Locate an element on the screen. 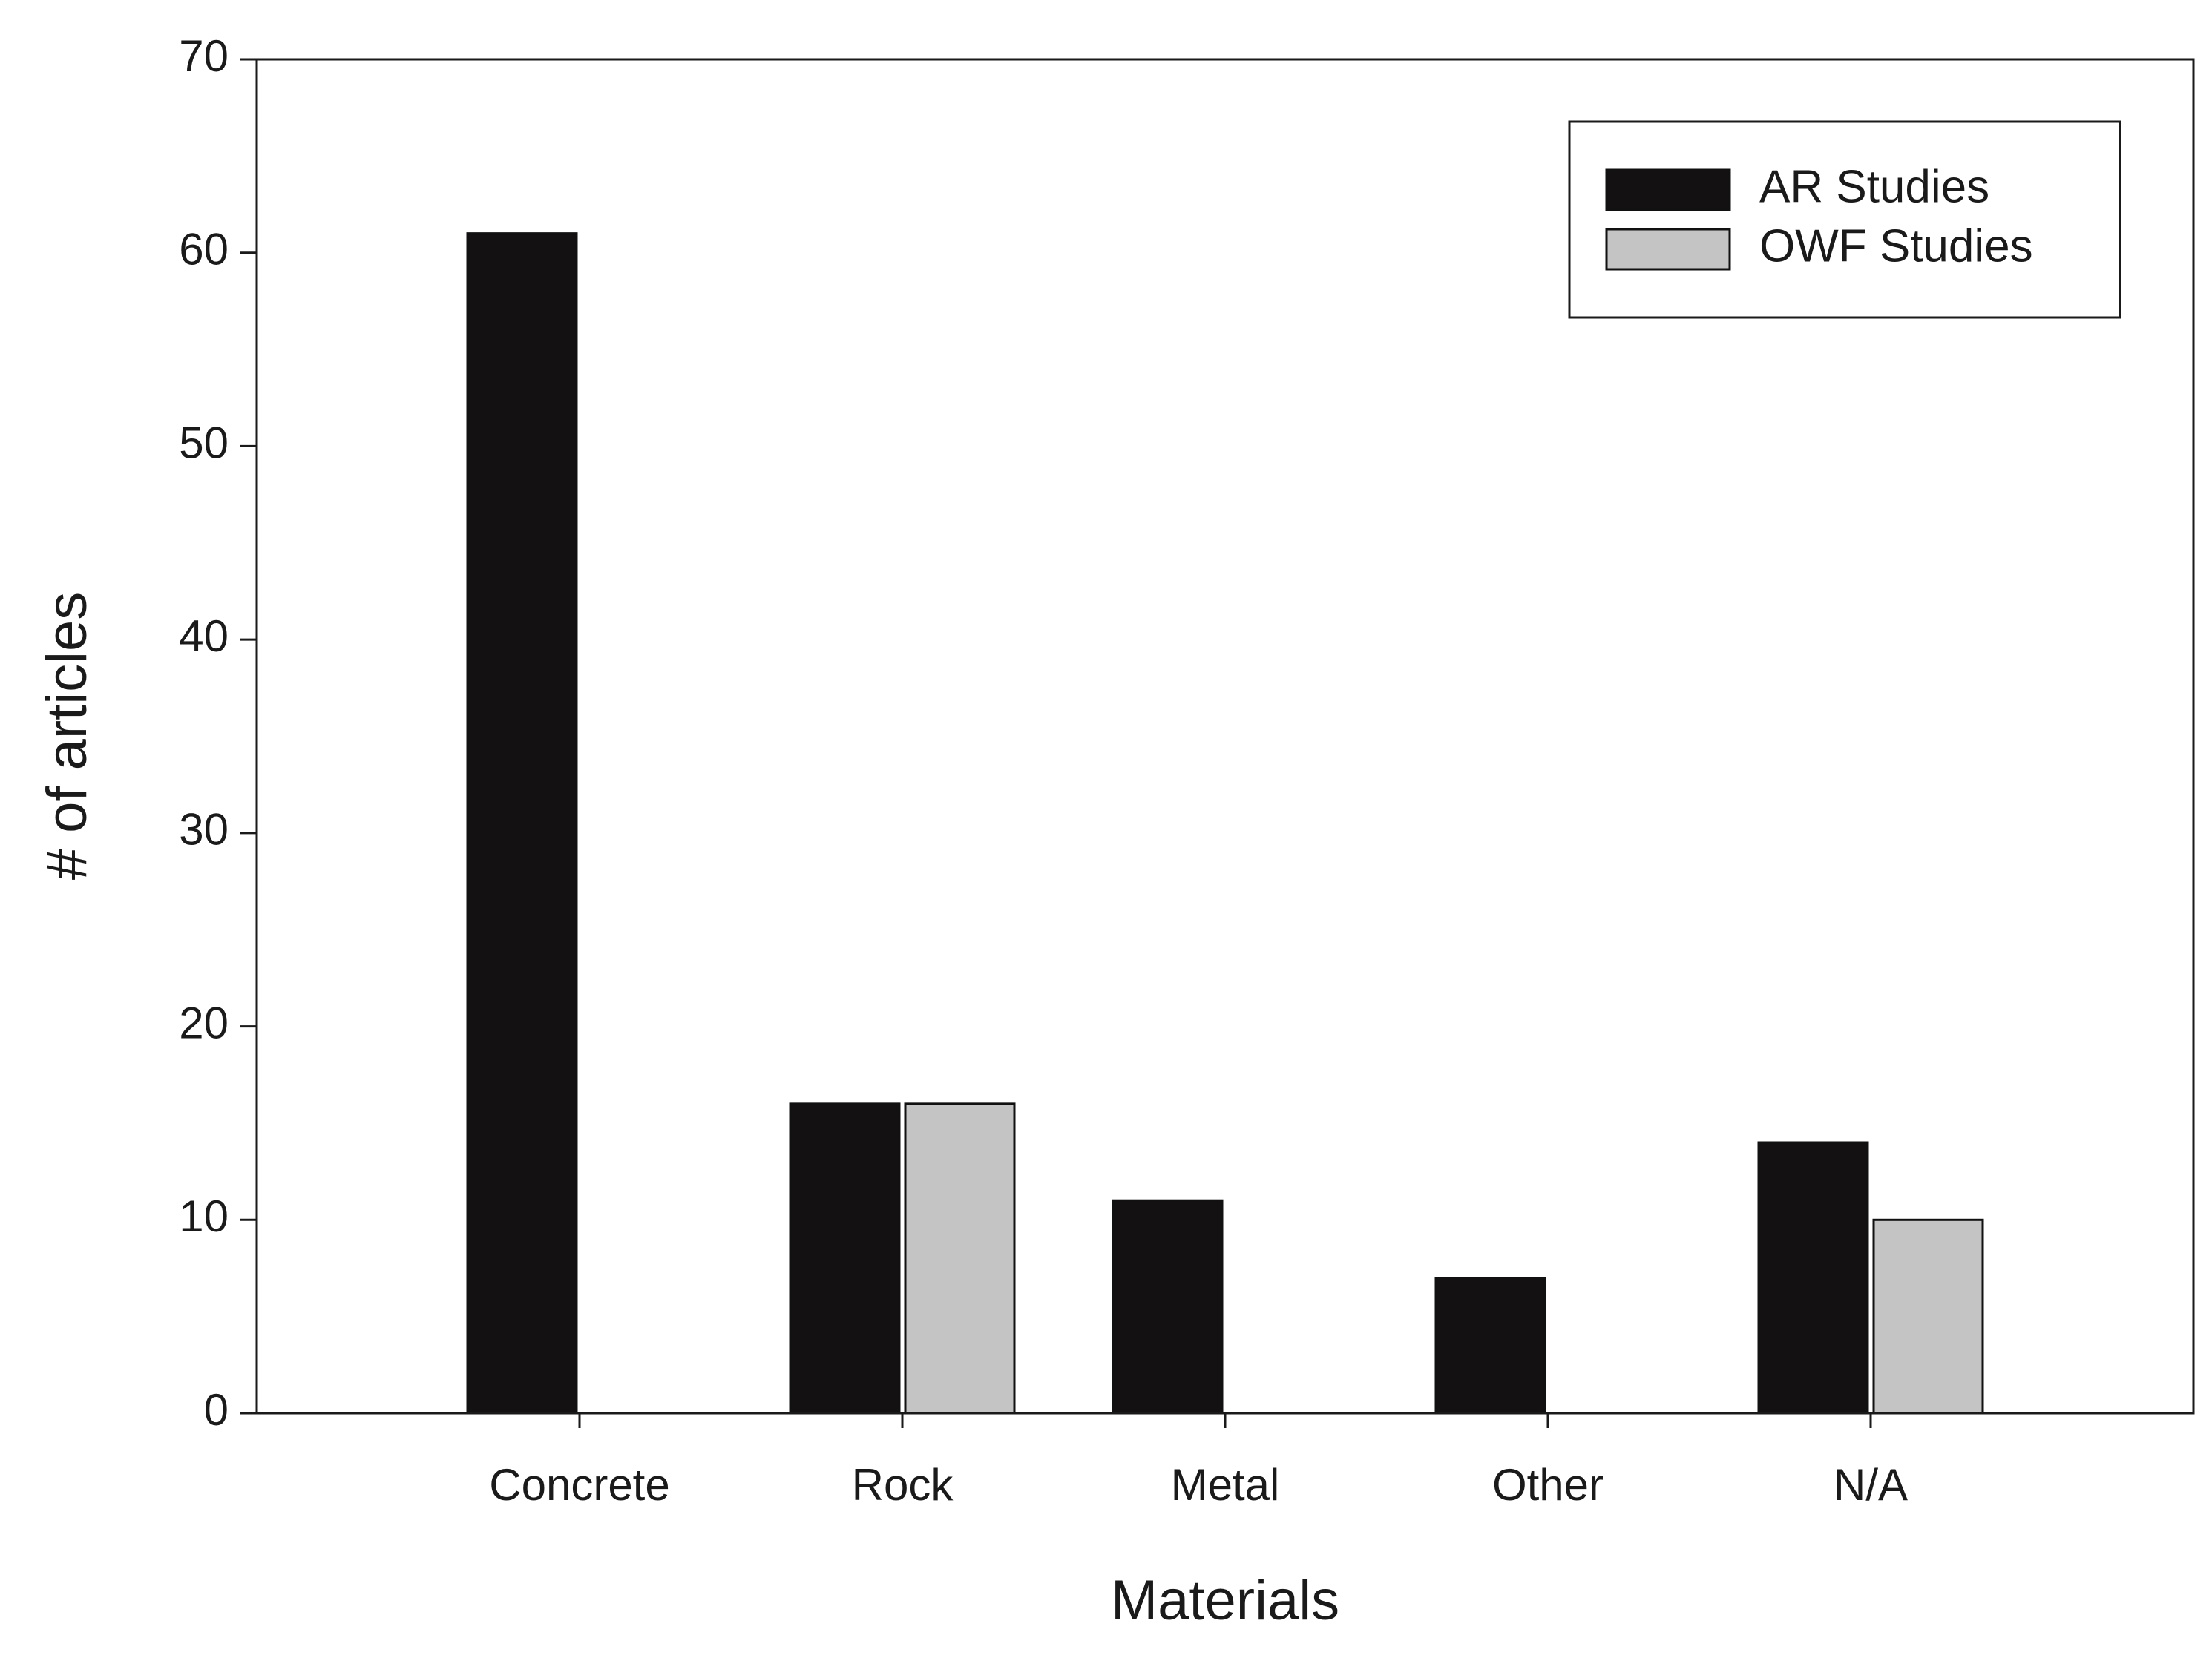  x-tick-label: N/A is located at coordinates (1871, 1485).